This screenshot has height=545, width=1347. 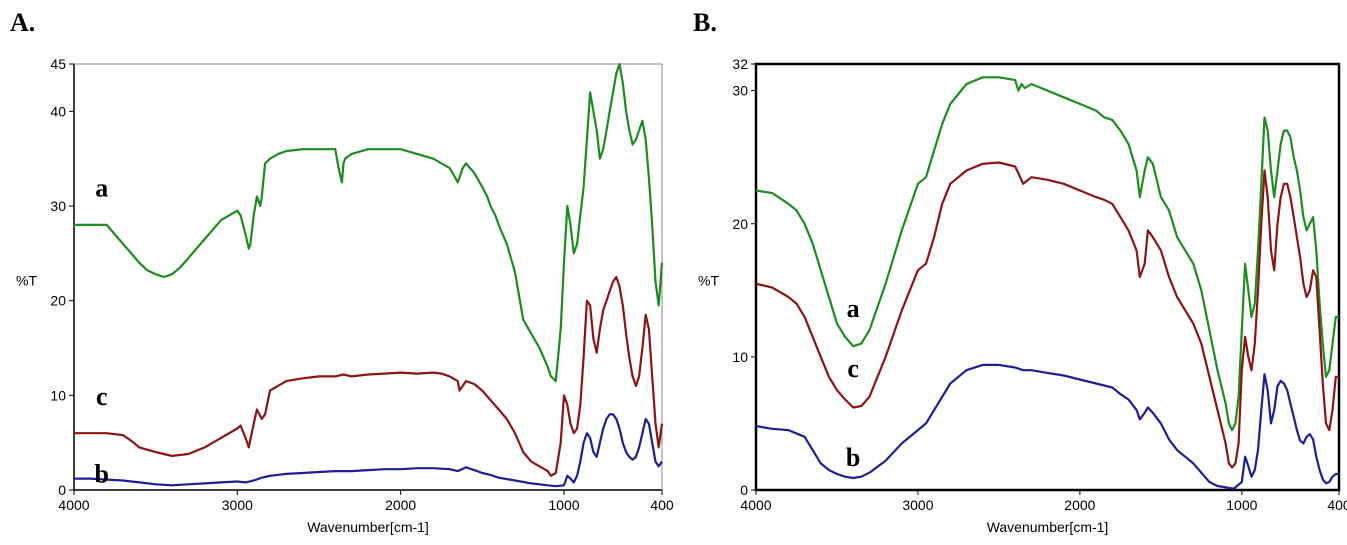 What do you see at coordinates (62, 490) in the screenshot?
I see `panel-a-y-tick-label: 0` at bounding box center [62, 490].